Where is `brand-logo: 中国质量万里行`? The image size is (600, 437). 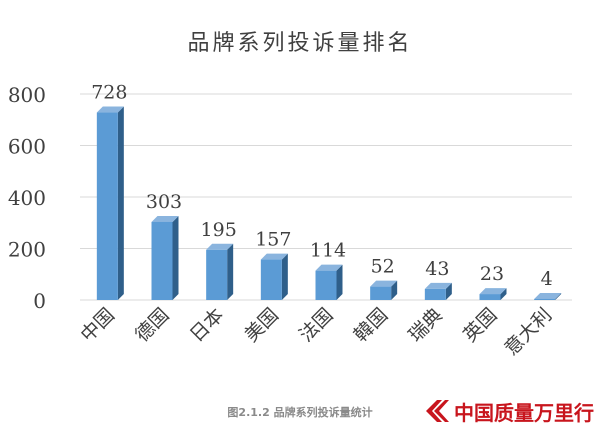
brand-logo: 中国质量万里行 is located at coordinates (510, 411).